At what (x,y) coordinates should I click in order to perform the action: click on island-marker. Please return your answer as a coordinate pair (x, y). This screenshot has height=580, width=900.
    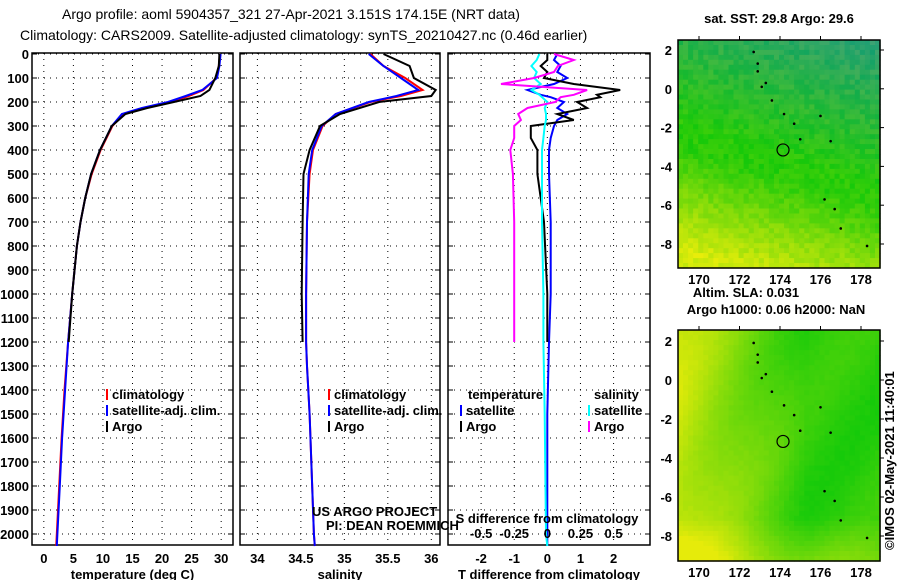
    Looking at the image, I should click on (820, 407).